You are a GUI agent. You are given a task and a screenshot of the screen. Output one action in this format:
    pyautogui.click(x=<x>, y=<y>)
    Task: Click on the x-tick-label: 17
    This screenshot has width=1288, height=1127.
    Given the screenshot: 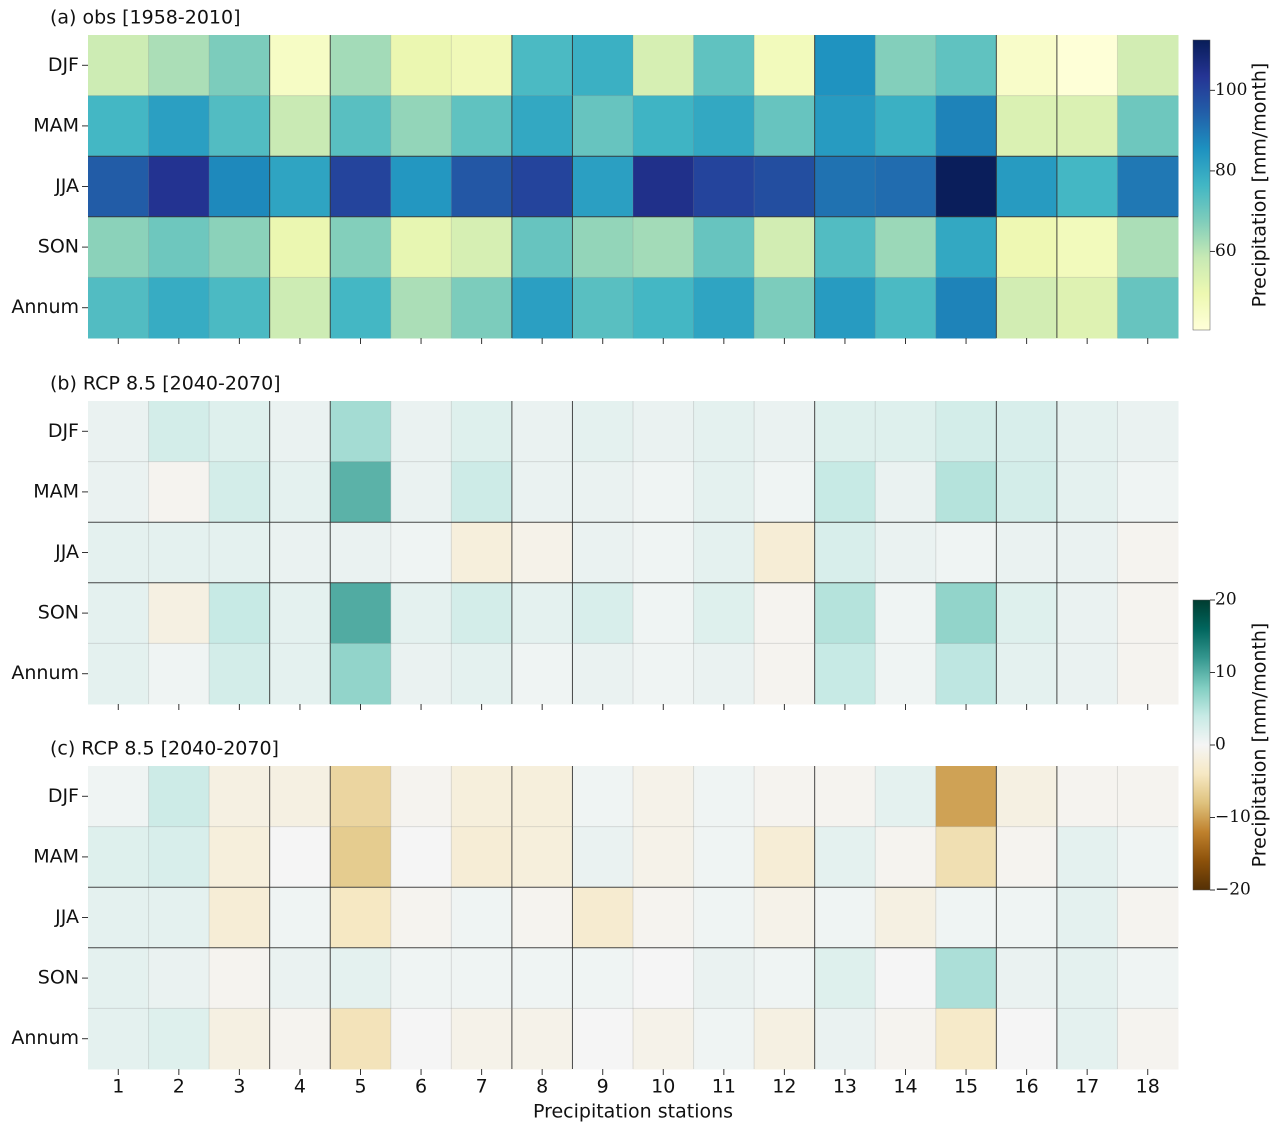 What is the action you would take?
    pyautogui.click(x=1087, y=1087)
    